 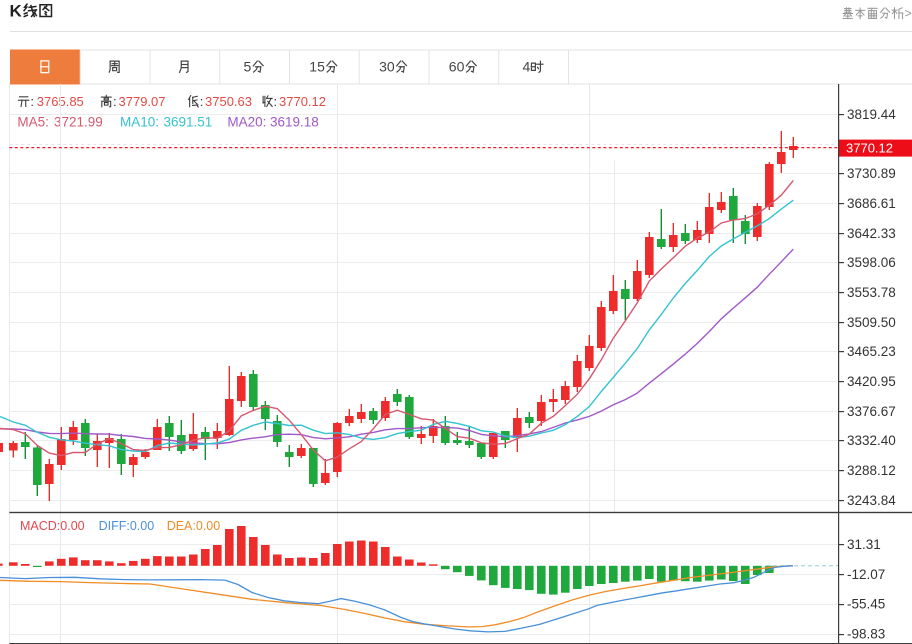 What do you see at coordinates (866, 604) in the screenshot?
I see `svg-text: -55.45` at bounding box center [866, 604].